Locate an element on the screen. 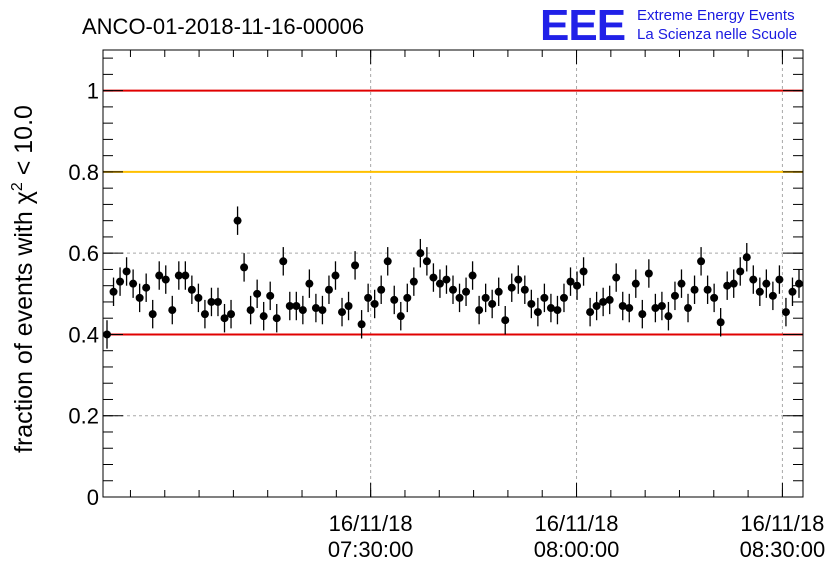 Image resolution: width=836 pixels, height=572 pixels. y-tick-label: 0 is located at coordinates (93, 497).